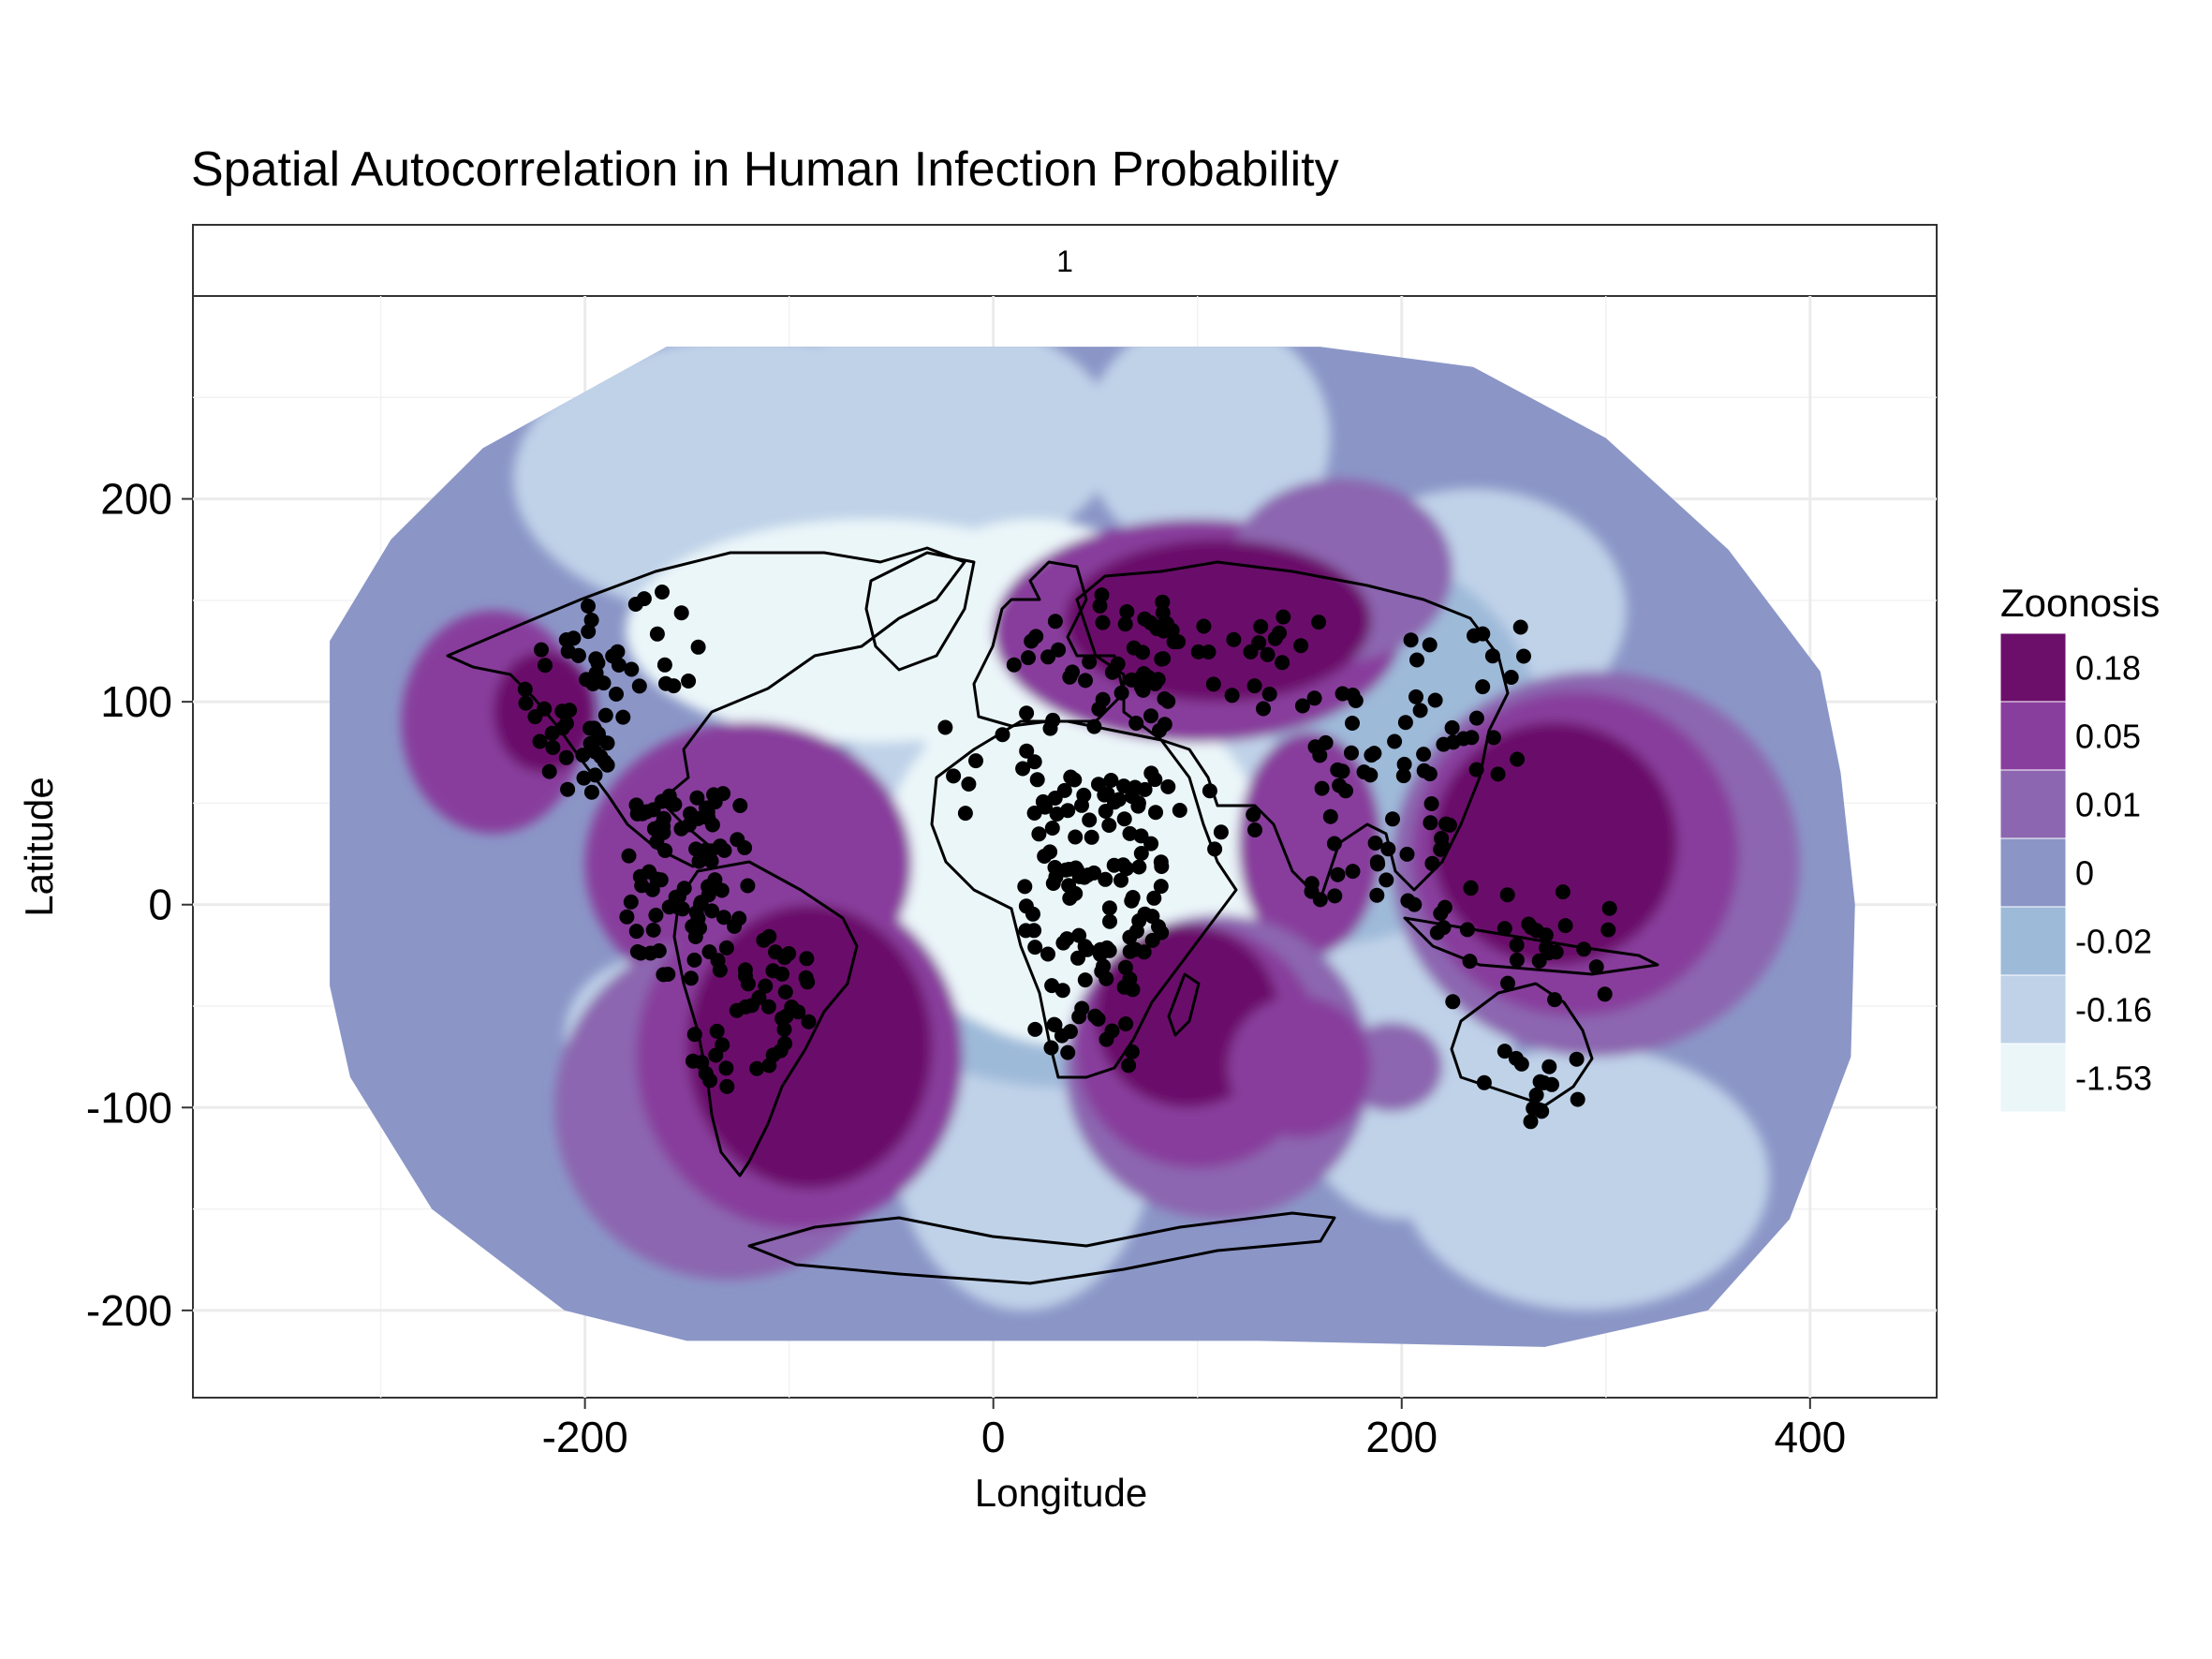  What do you see at coordinates (920, 611) in the screenshot?
I see `greenland-outline` at bounding box center [920, 611].